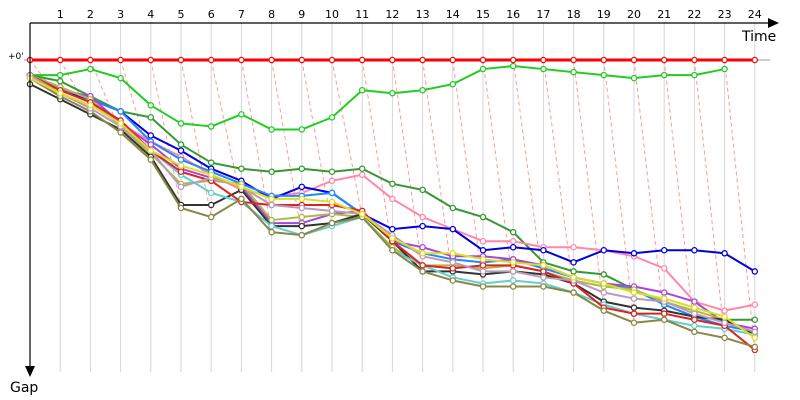 The width and height of the screenshot is (800, 400). I want to click on tick-label-lap-6: 6, so click(211, 14).